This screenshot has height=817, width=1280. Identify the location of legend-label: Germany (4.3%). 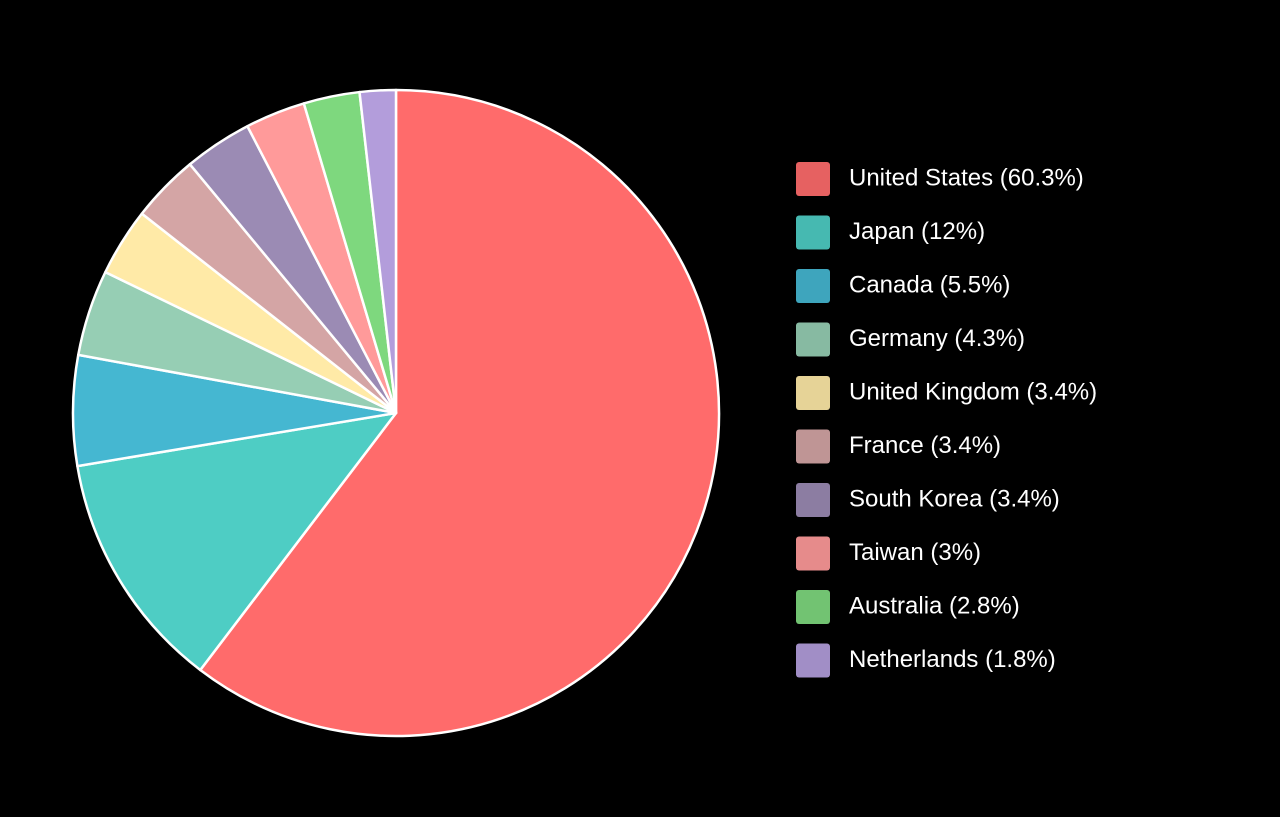
(937, 338).